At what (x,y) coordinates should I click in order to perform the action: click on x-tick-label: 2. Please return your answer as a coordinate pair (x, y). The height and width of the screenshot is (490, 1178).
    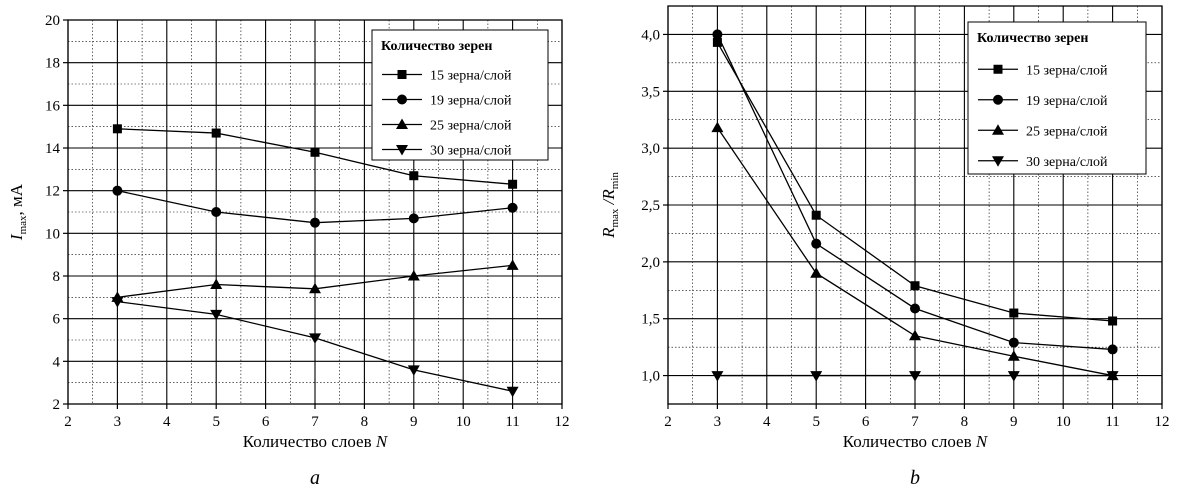
    Looking at the image, I should click on (68, 422).